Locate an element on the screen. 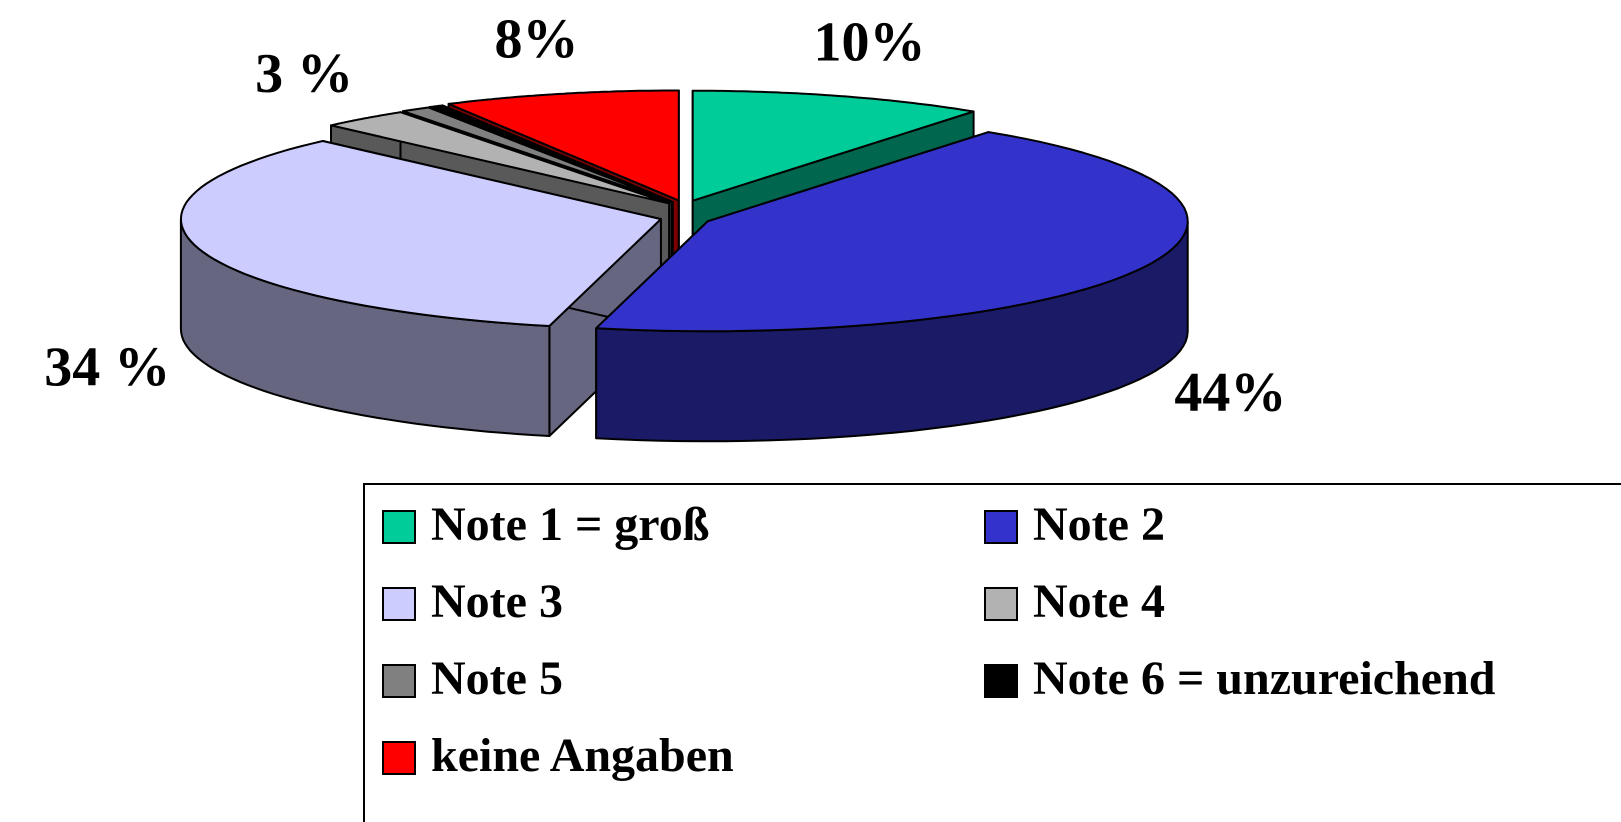 The width and height of the screenshot is (1621, 822). data-label: 3 % is located at coordinates (304, 74).